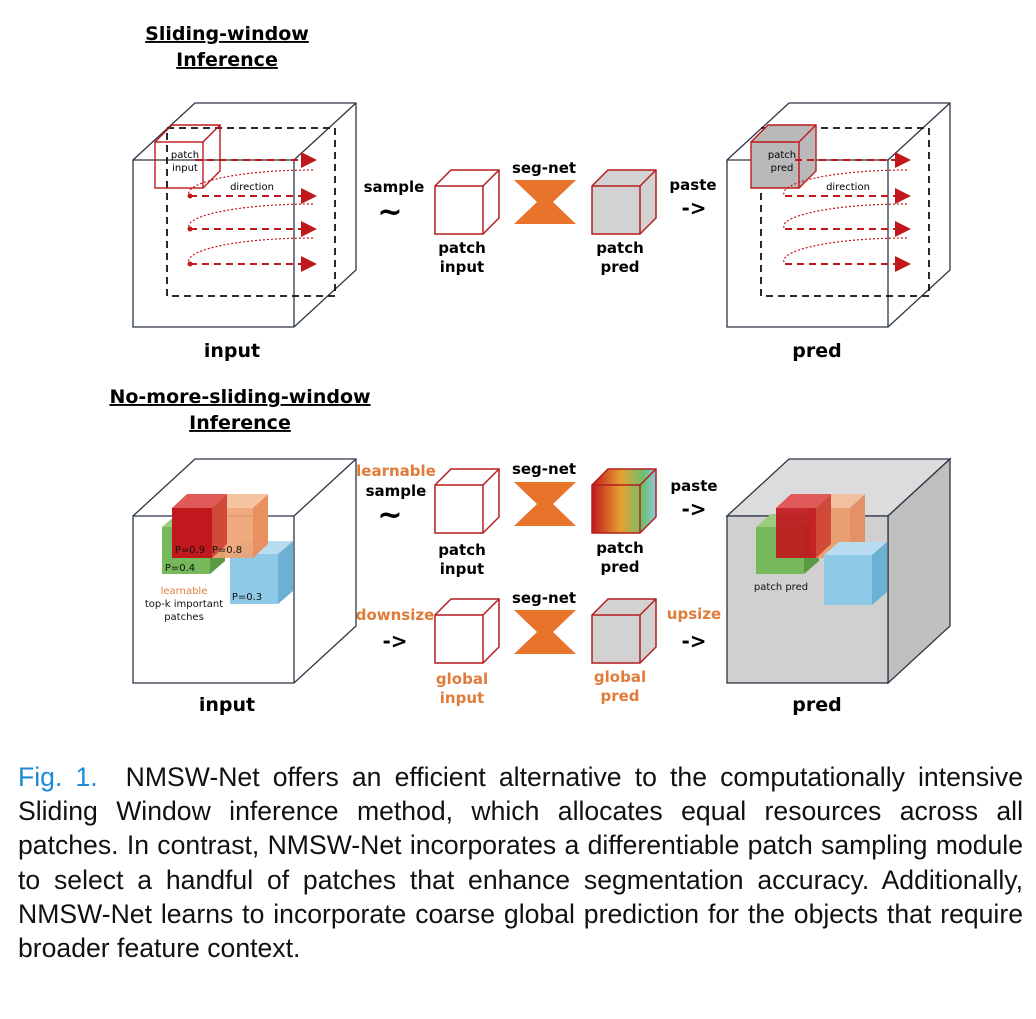  What do you see at coordinates (180, 568) in the screenshot?
I see `bottom-p-green: P=0.4` at bounding box center [180, 568].